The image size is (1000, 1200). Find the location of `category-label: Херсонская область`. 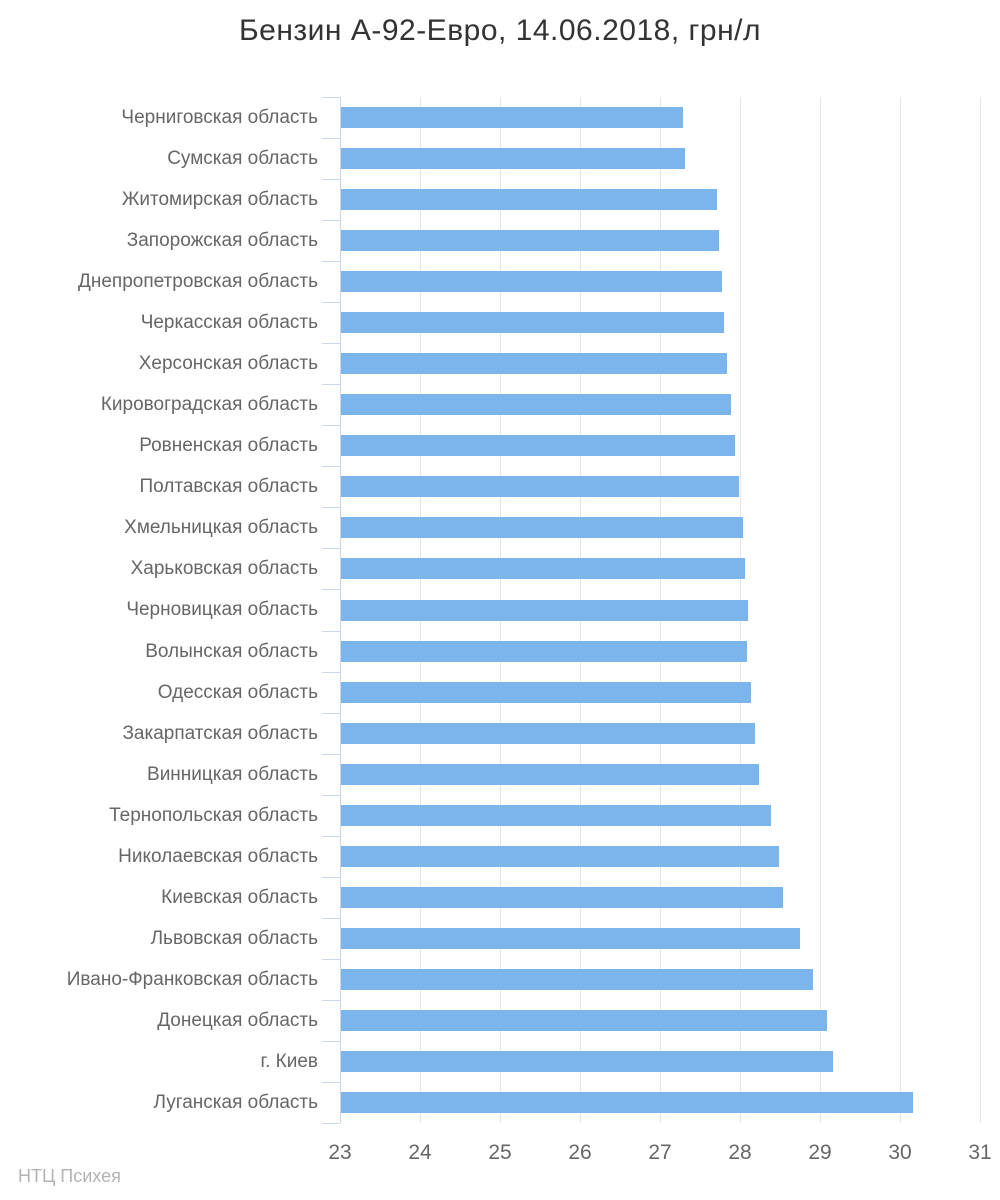

category-label: Херсонская область is located at coordinates (228, 364).